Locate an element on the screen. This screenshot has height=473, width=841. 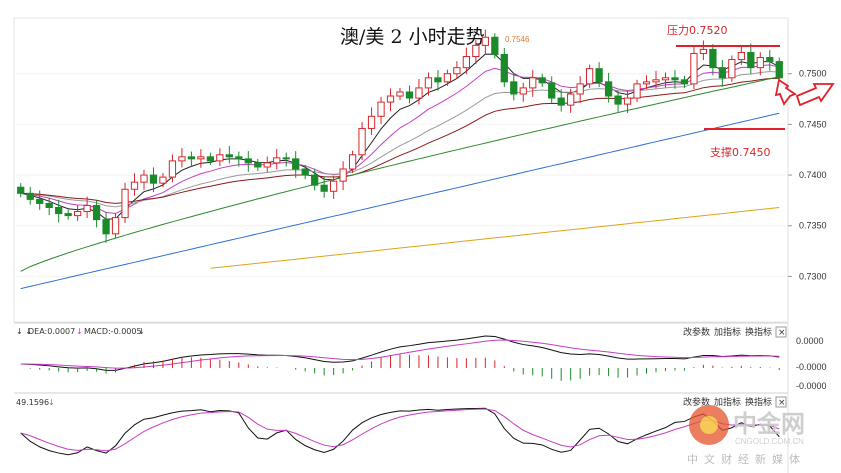
macd-tick-2: -0.0000 is located at coordinates (811, 367).